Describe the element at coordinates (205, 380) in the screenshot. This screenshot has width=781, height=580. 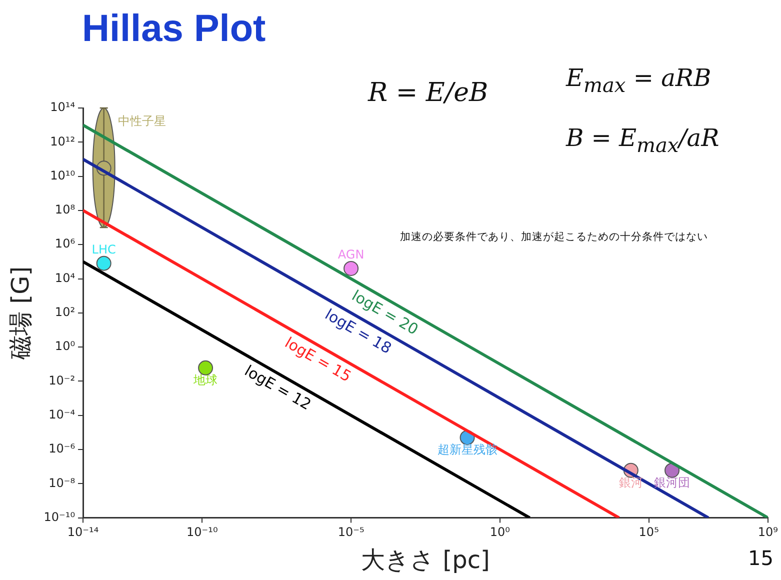
I see `series-label: 地球` at that location.